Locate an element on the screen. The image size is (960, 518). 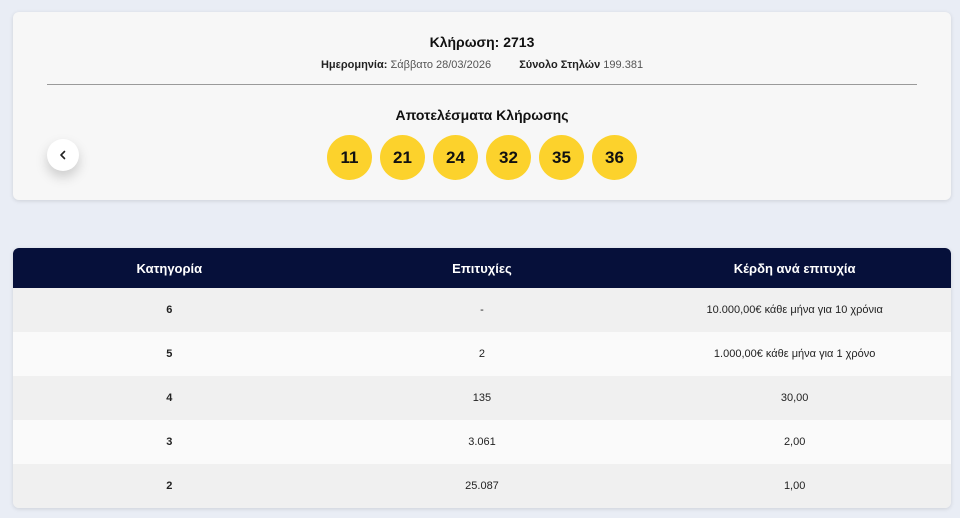
table-row: 2 25.087 1,00 is located at coordinates (482, 486).